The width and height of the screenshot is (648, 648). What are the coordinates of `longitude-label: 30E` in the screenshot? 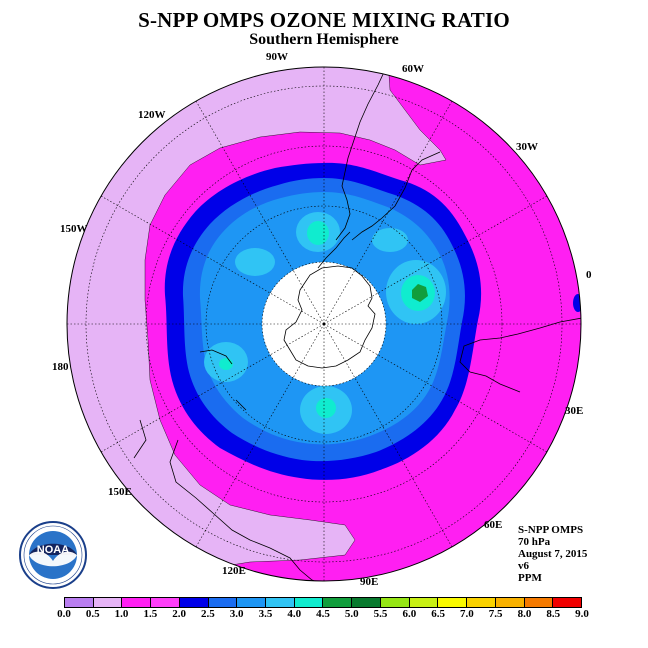 It's located at (574, 411).